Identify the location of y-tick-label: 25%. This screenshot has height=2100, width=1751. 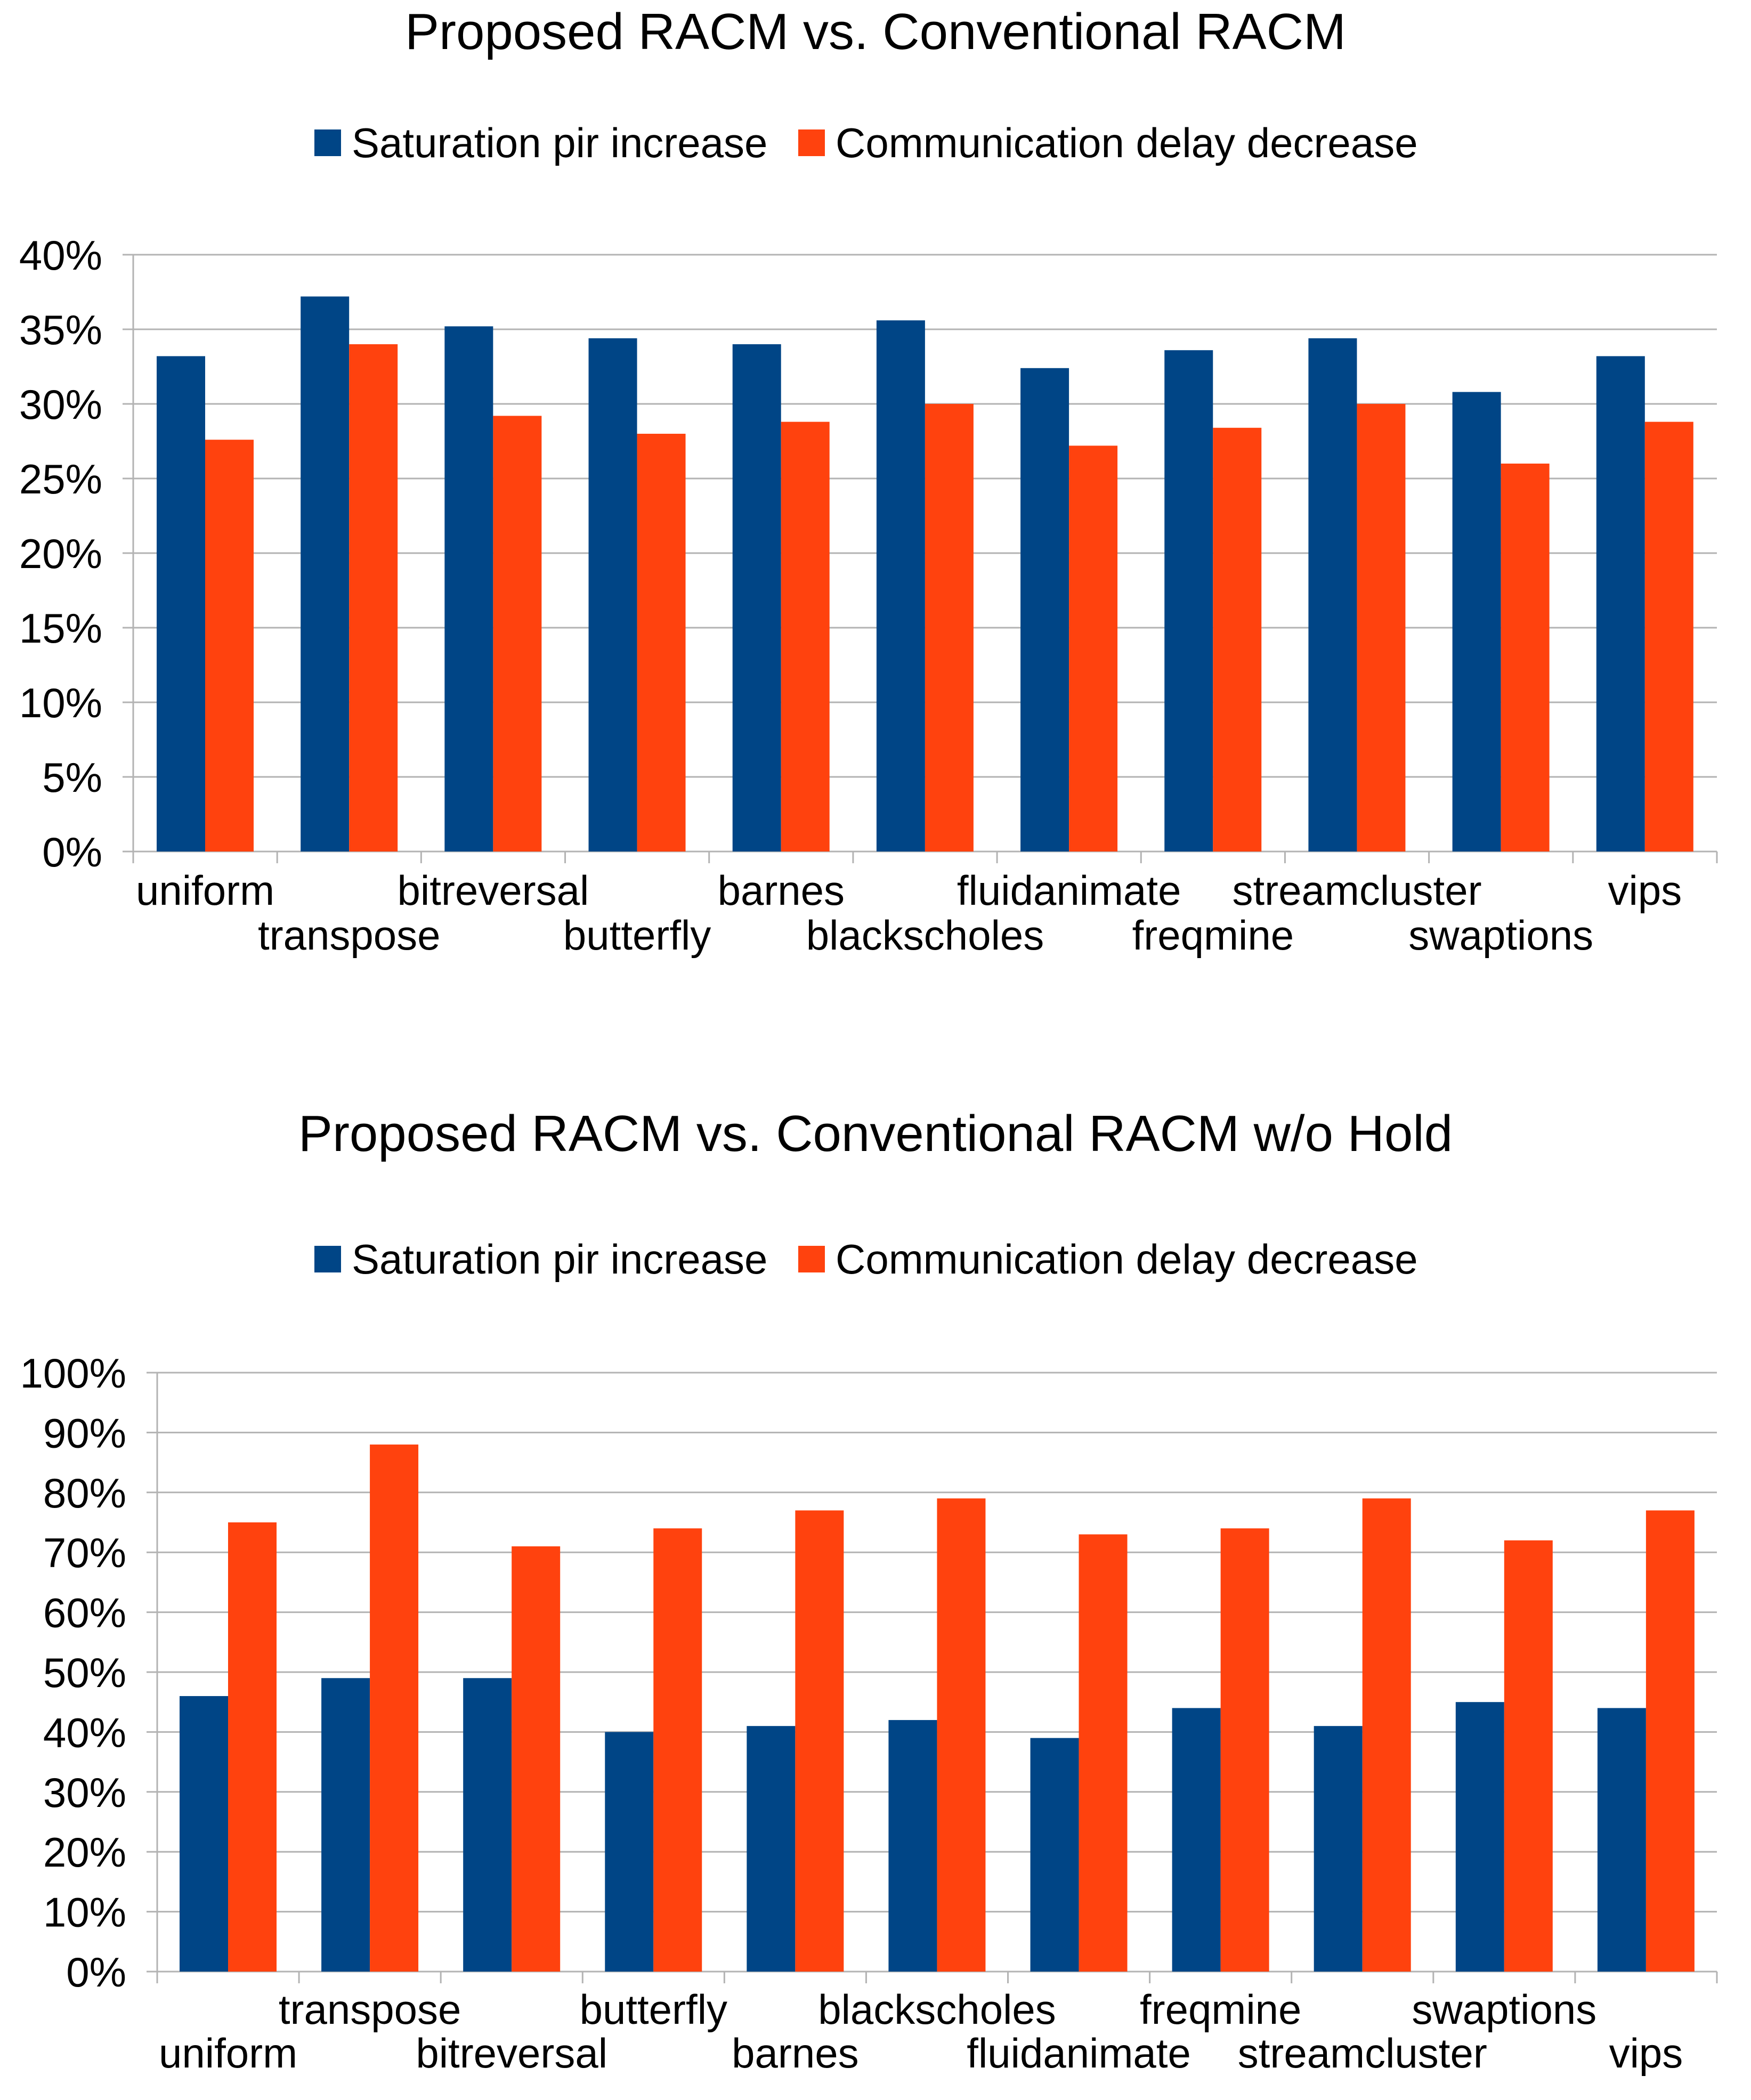
(60, 479).